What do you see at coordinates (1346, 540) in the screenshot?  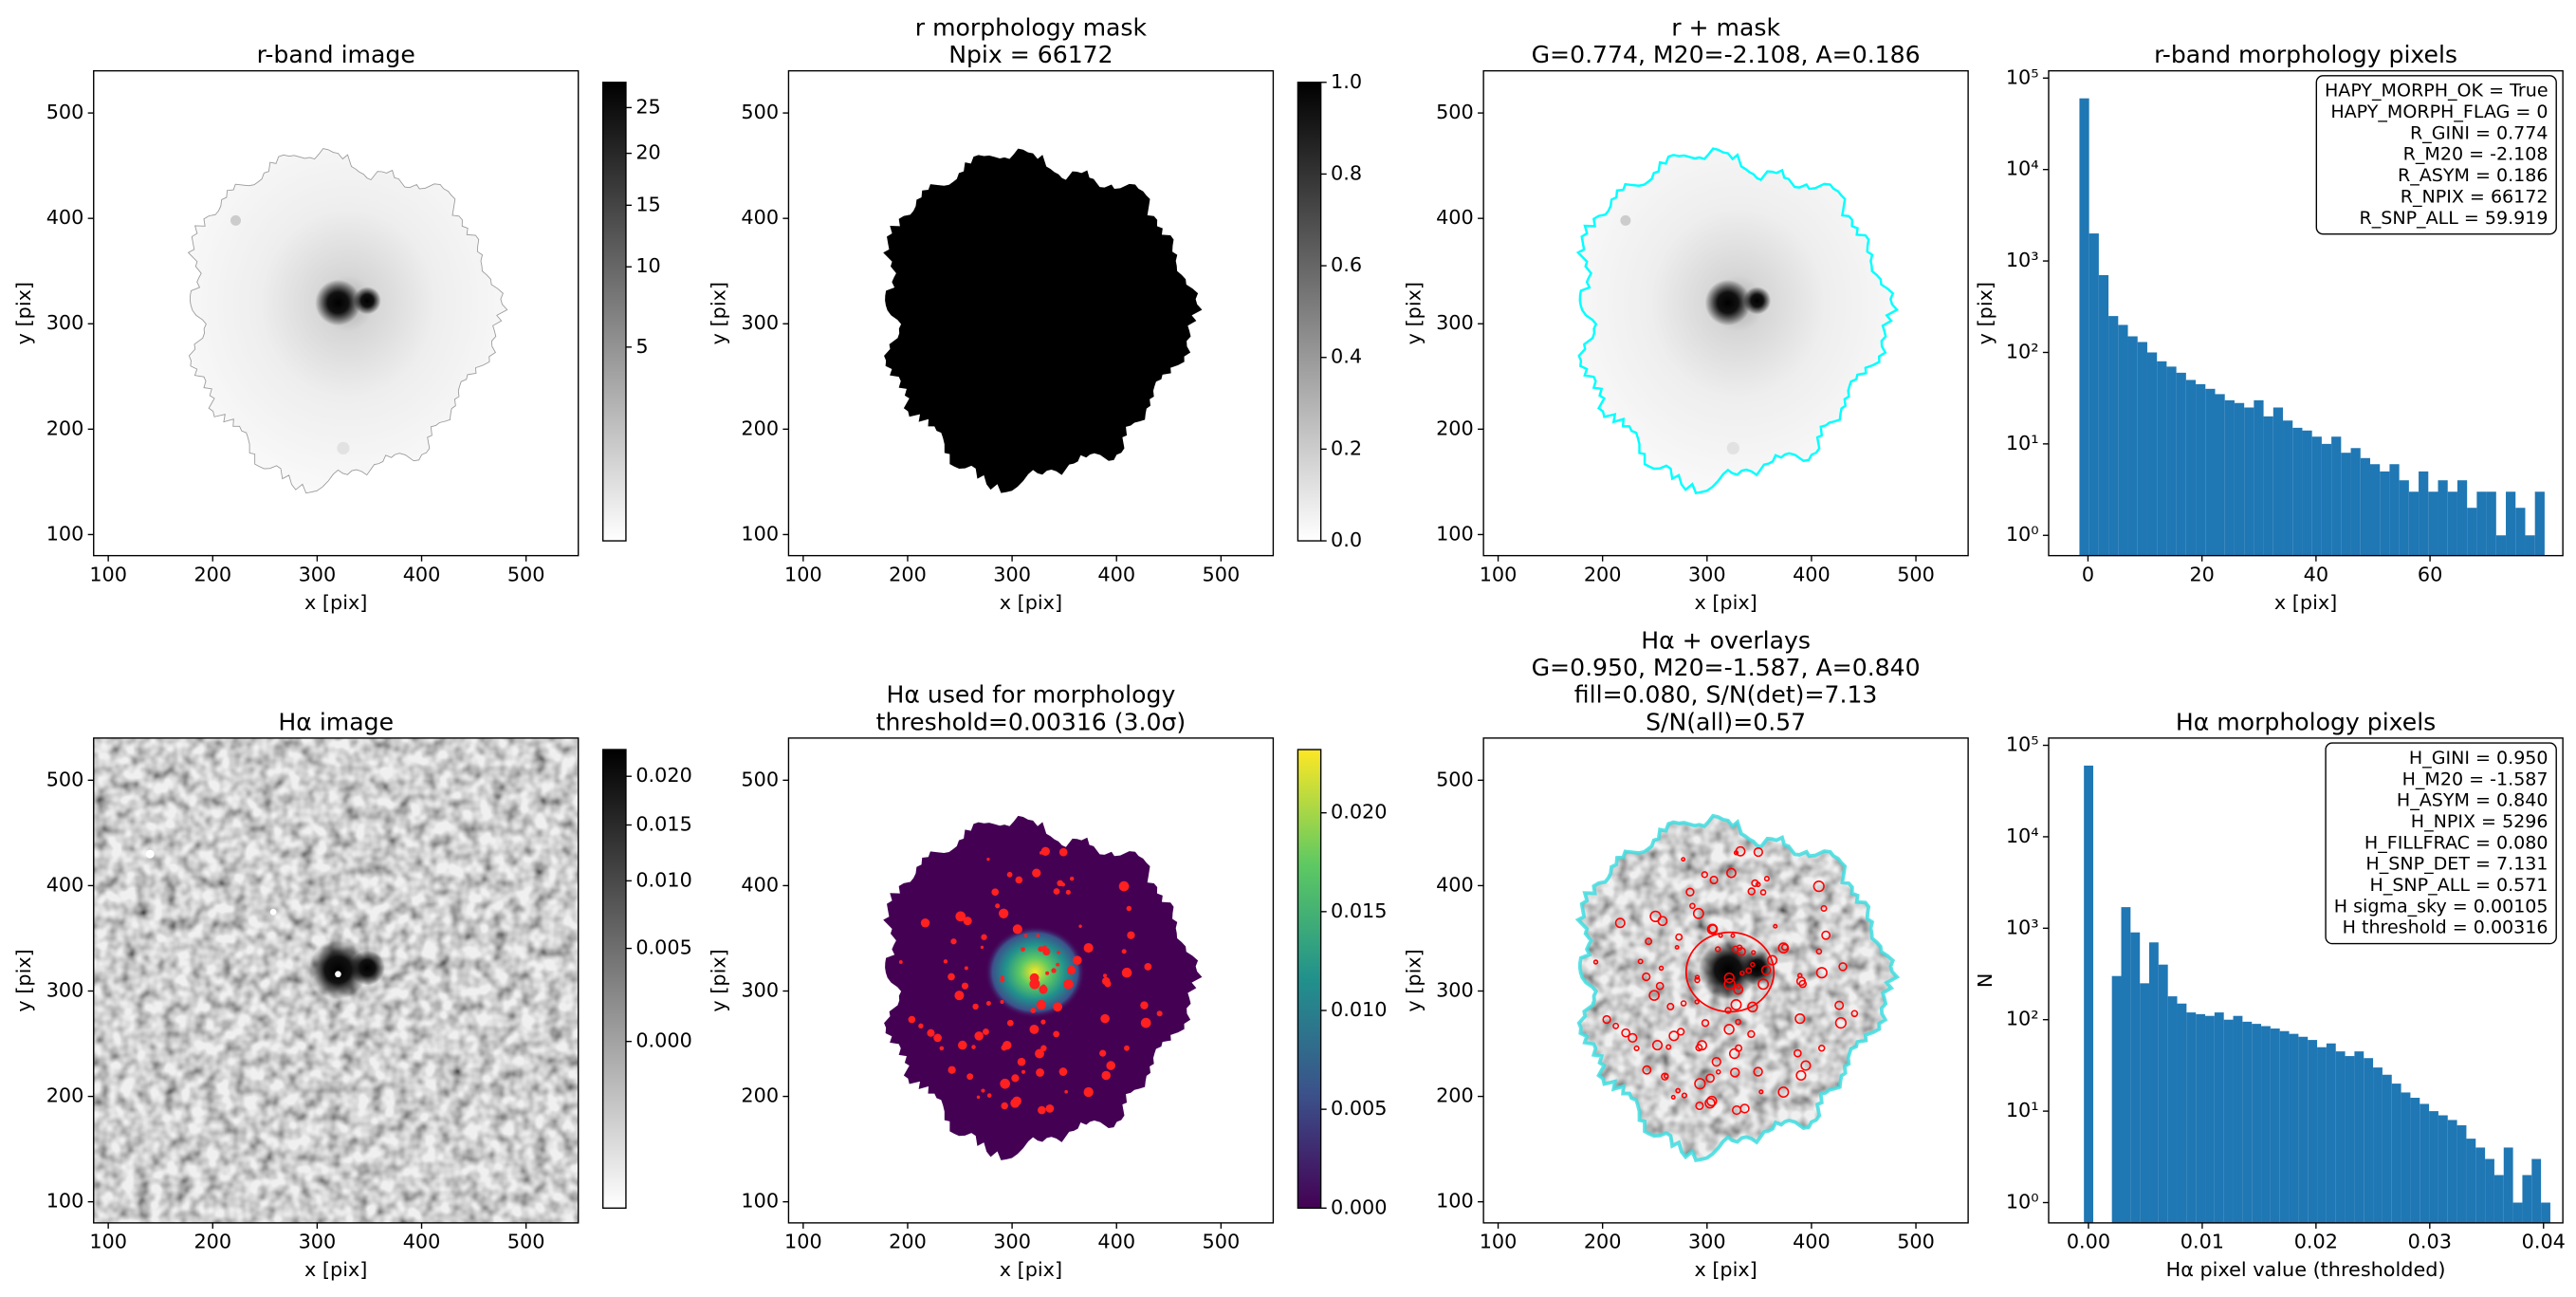 I see `colorbar-tick-label: 0.0` at bounding box center [1346, 540].